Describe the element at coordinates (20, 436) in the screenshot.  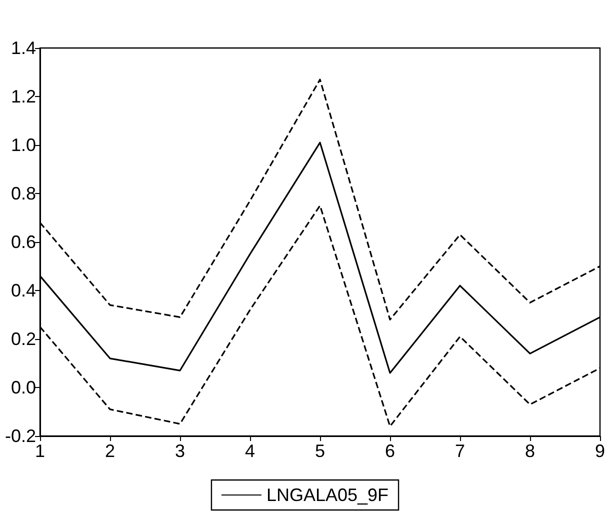
I see `y-tick-label: -0.2` at that location.